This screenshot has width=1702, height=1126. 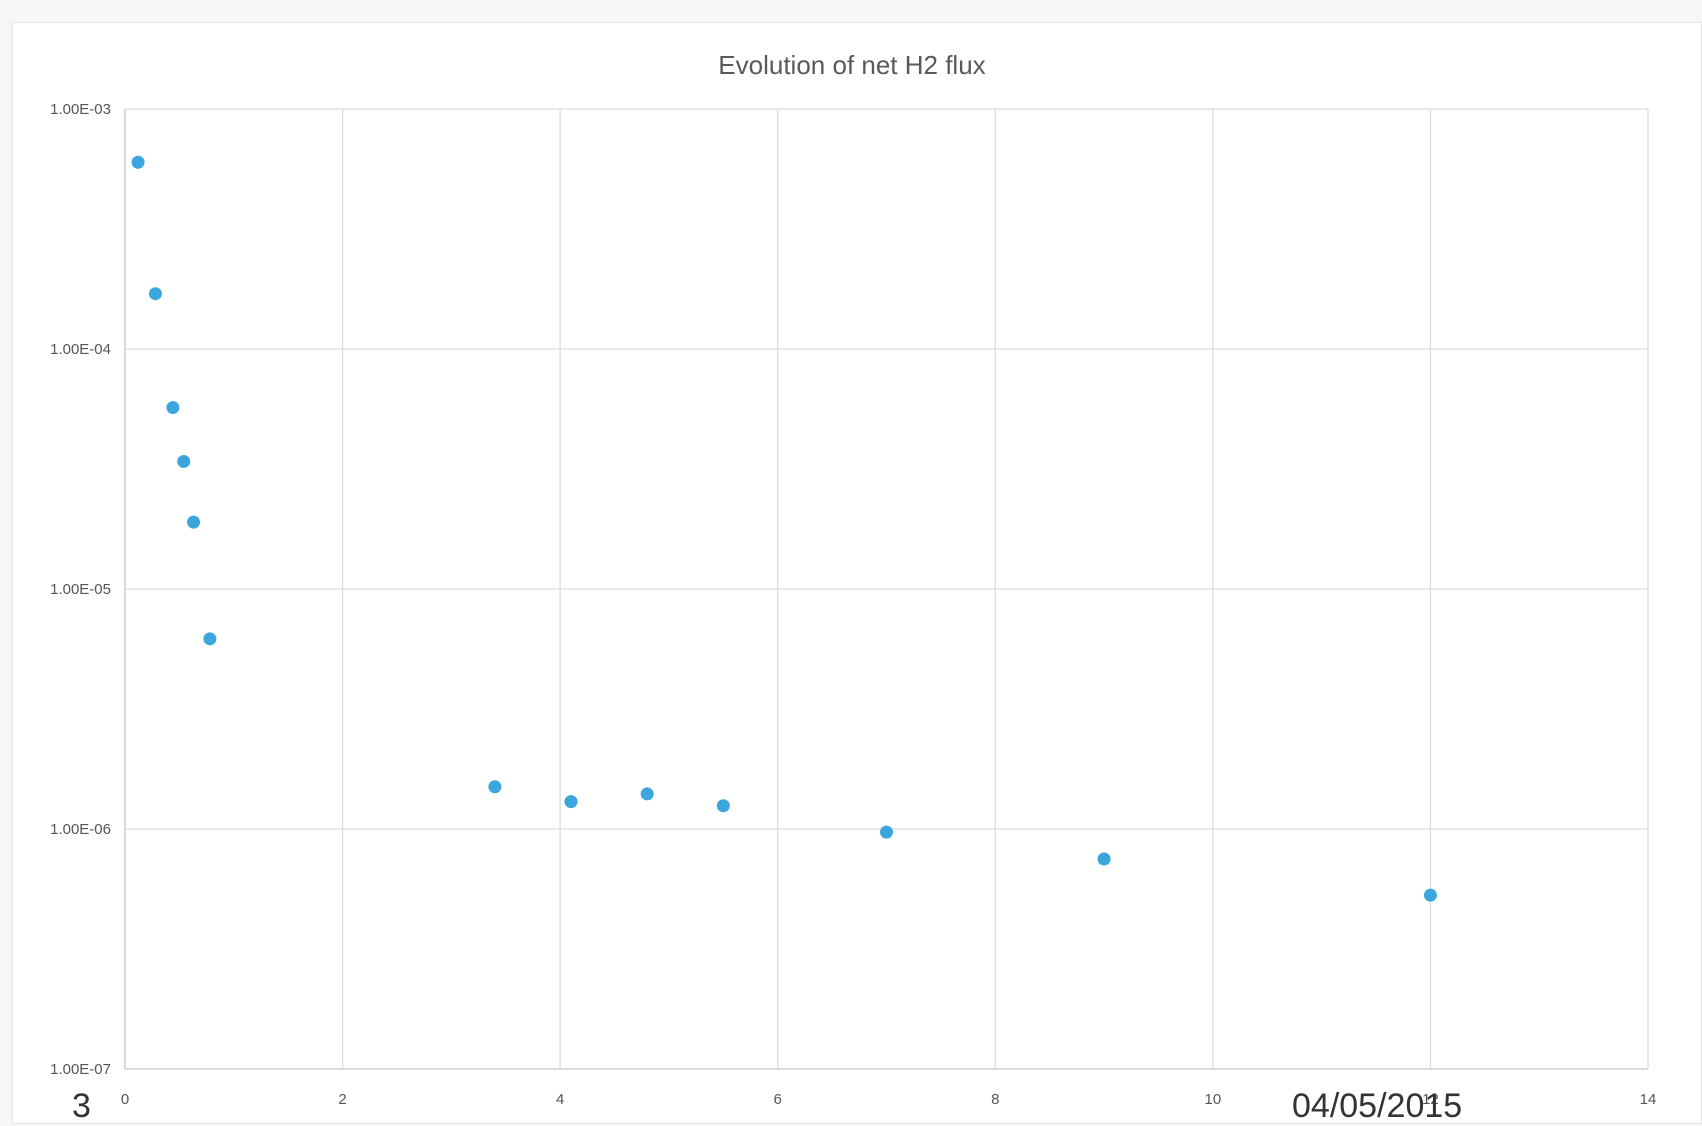 I want to click on y-tick-label: 1.00E-07, so click(x=80, y=1069).